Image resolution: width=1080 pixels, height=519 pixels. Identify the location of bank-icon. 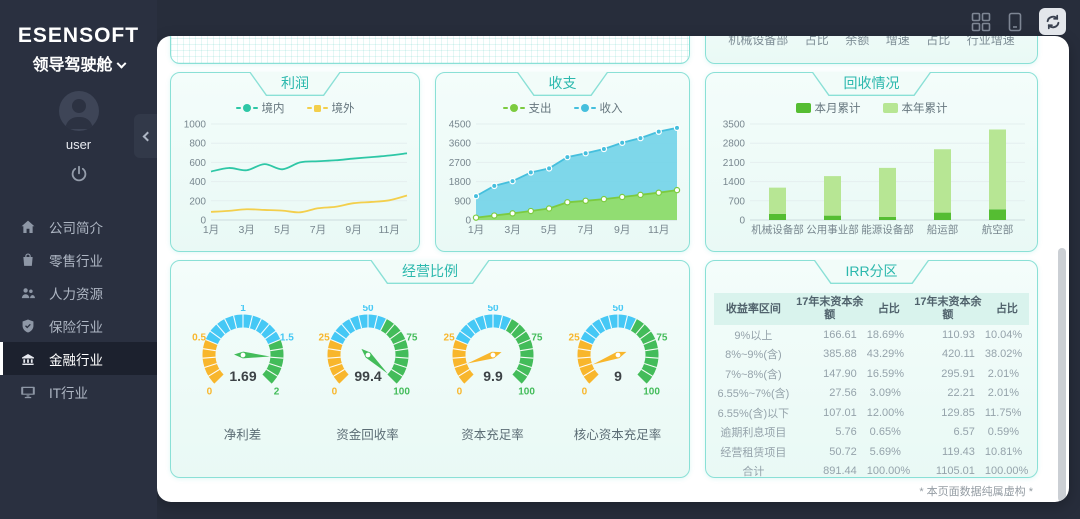
(28, 359).